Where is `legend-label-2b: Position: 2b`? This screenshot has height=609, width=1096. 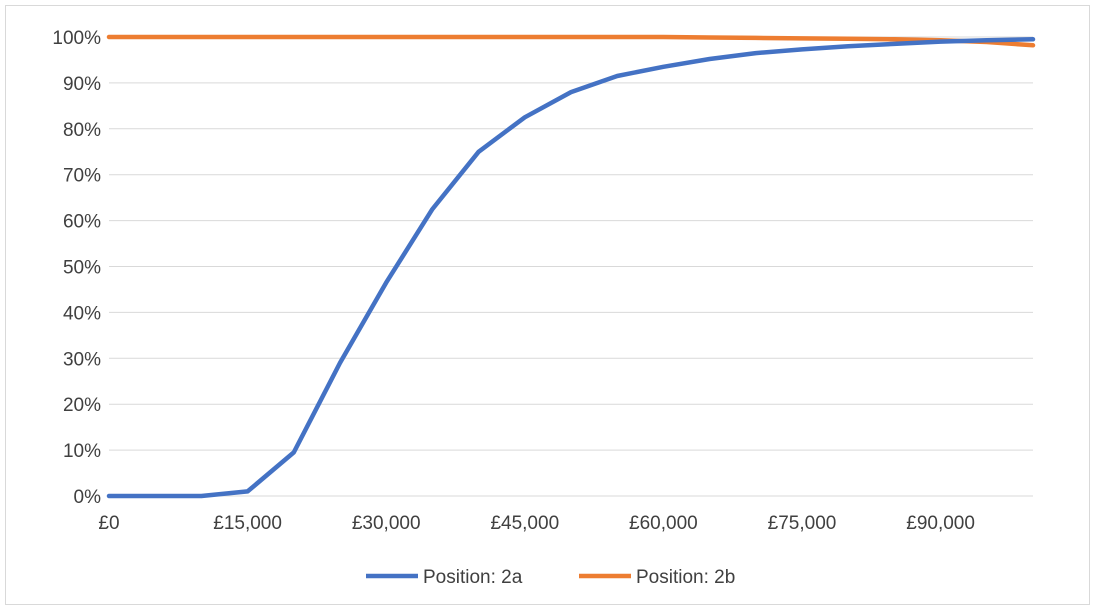 legend-label-2b: Position: 2b is located at coordinates (685, 577).